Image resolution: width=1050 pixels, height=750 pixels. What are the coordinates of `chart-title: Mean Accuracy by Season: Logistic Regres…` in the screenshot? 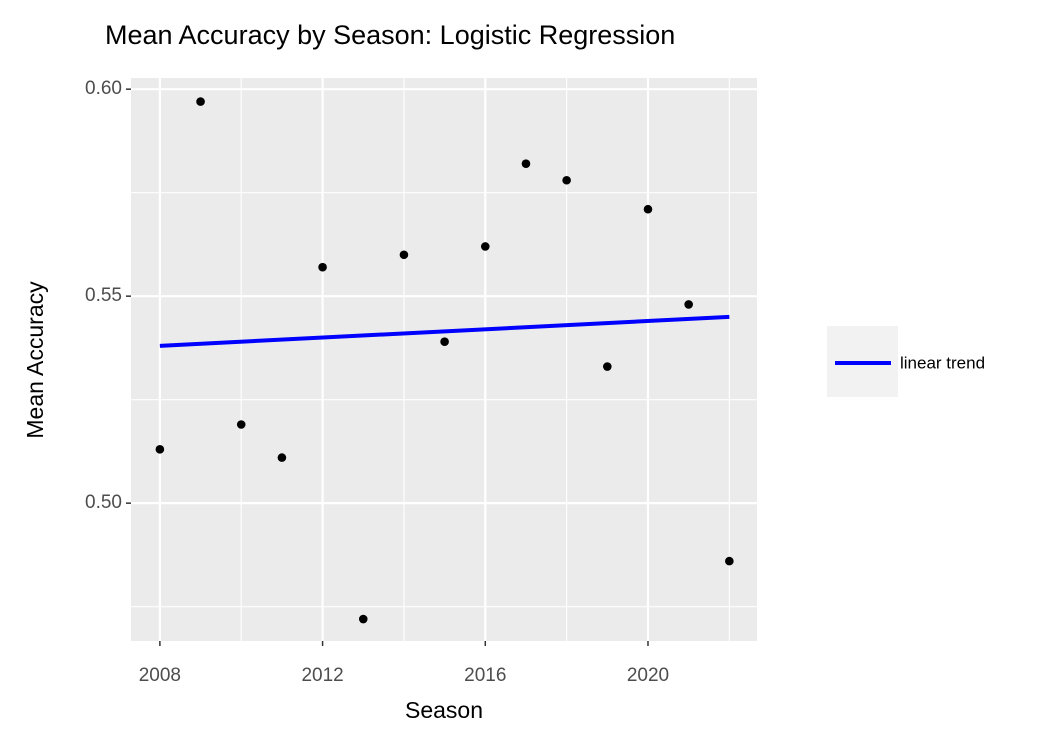 It's located at (390, 35).